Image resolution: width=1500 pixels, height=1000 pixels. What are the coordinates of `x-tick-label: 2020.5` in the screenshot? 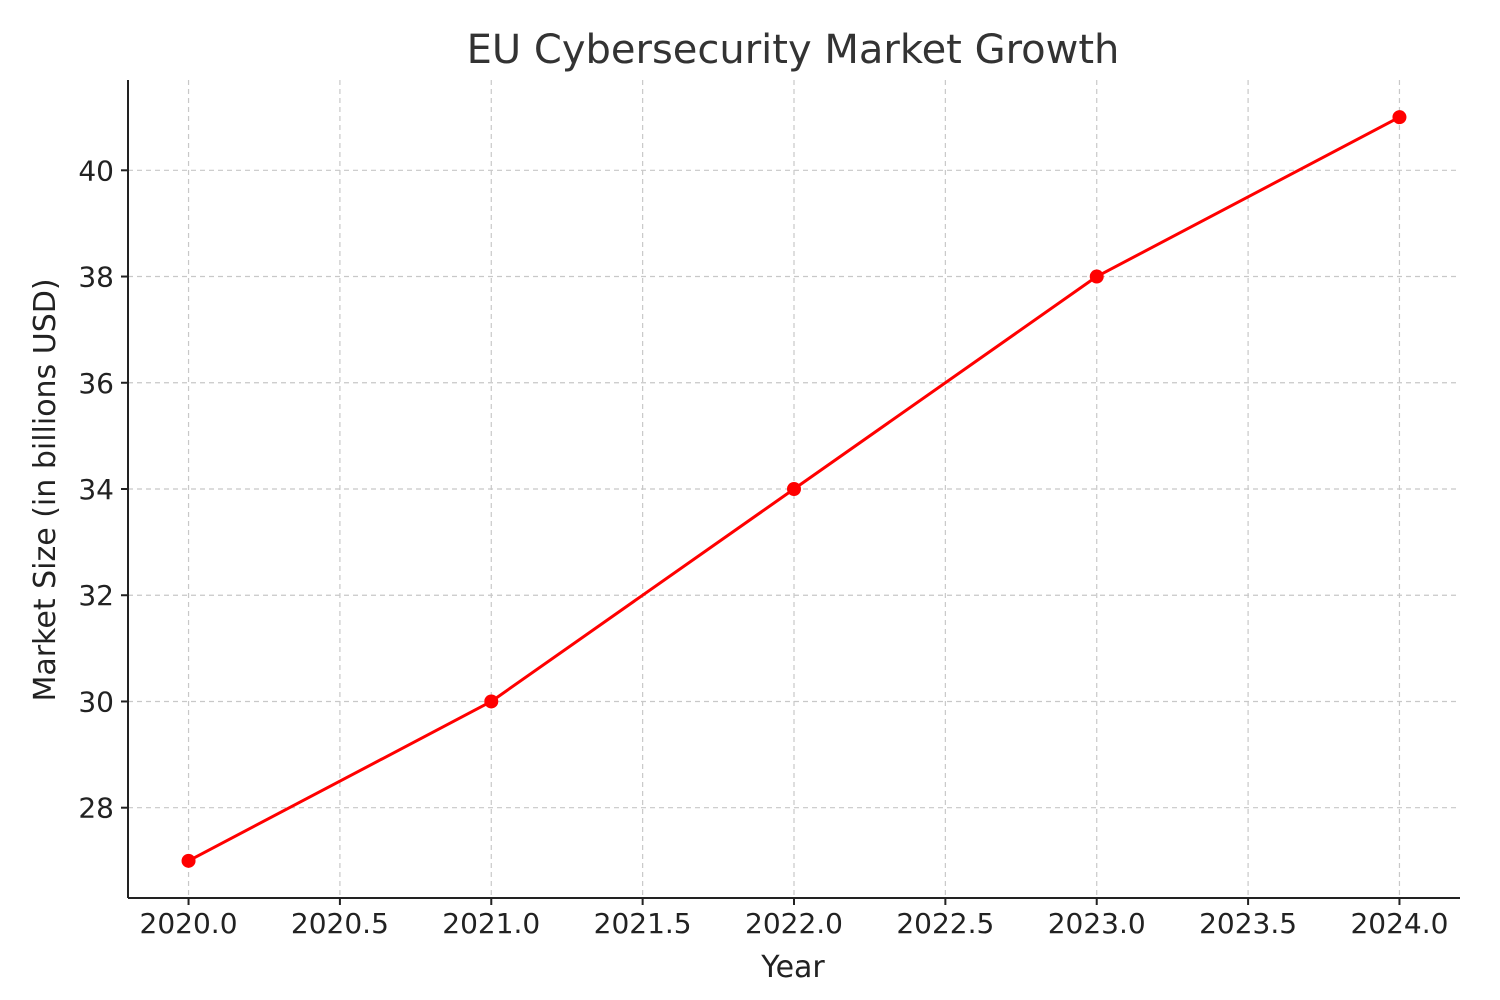 It's located at (340, 923).